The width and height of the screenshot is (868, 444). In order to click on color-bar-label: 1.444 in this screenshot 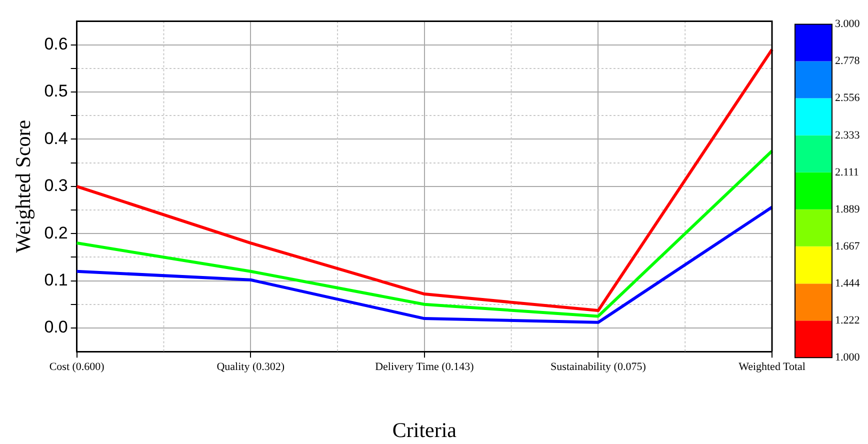, I will do `click(847, 283)`.